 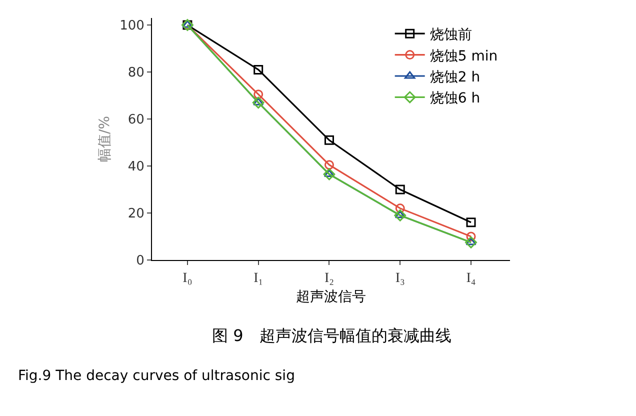 I want to click on y-tick-label: 40, so click(x=136, y=167).